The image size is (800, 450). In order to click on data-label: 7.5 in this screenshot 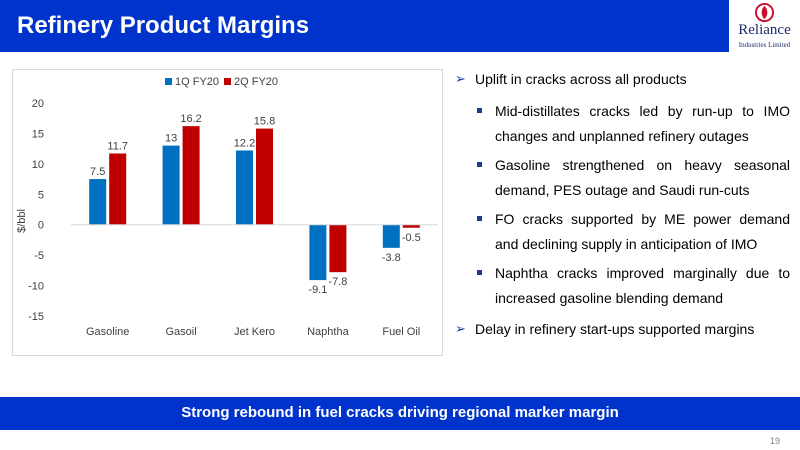, I will do `click(97, 172)`.